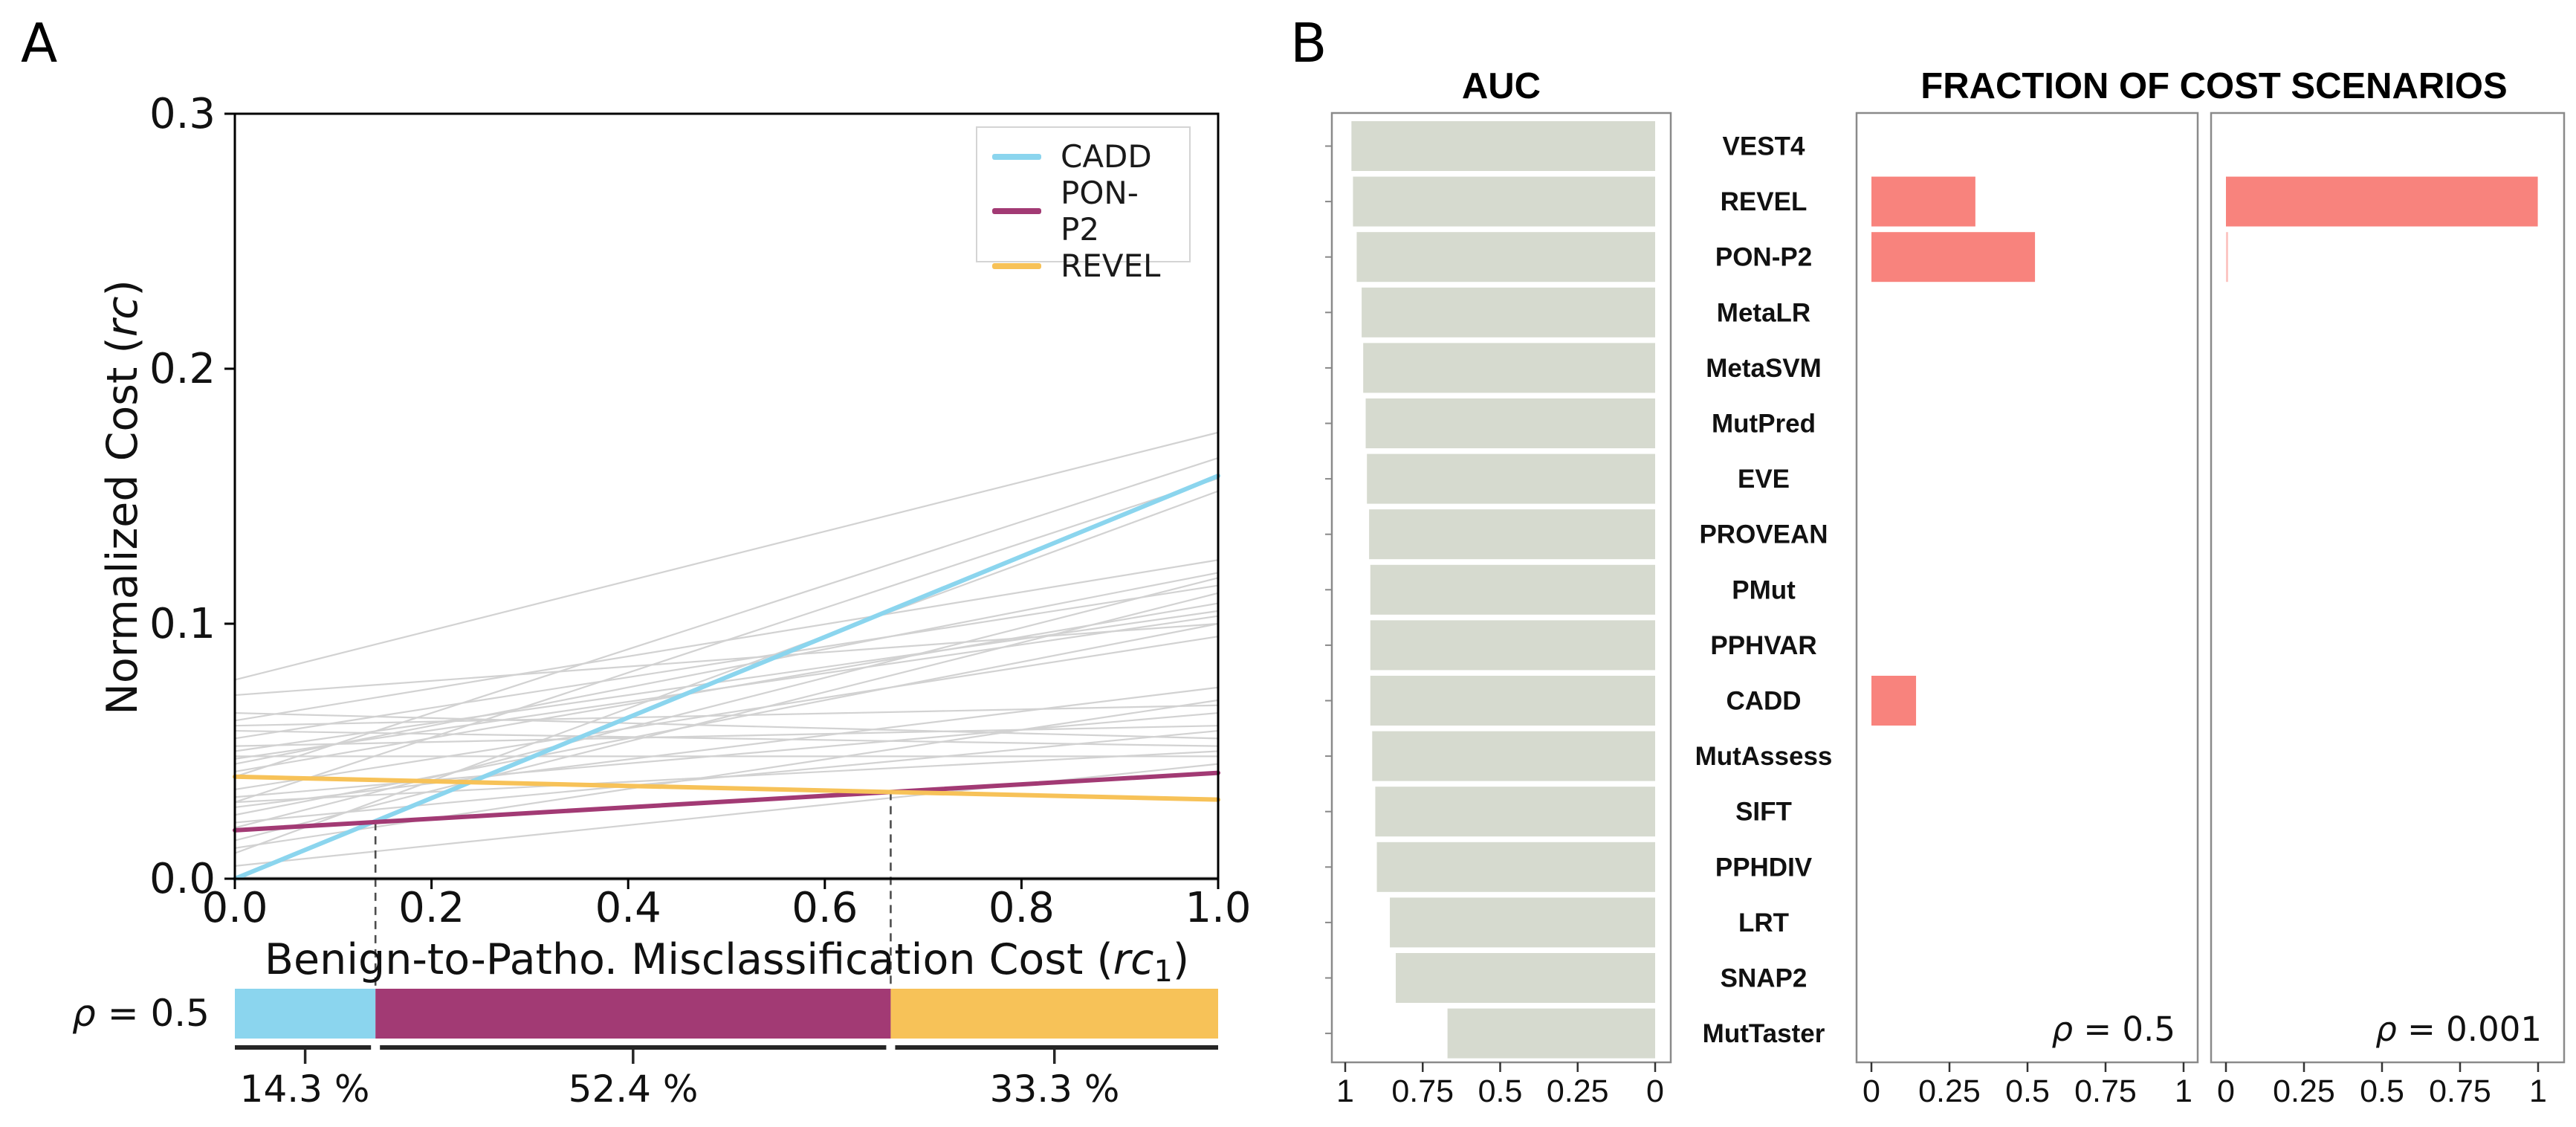 The image size is (2576, 1127). I want to click on tool-label-PMut: PMut, so click(1764, 589).